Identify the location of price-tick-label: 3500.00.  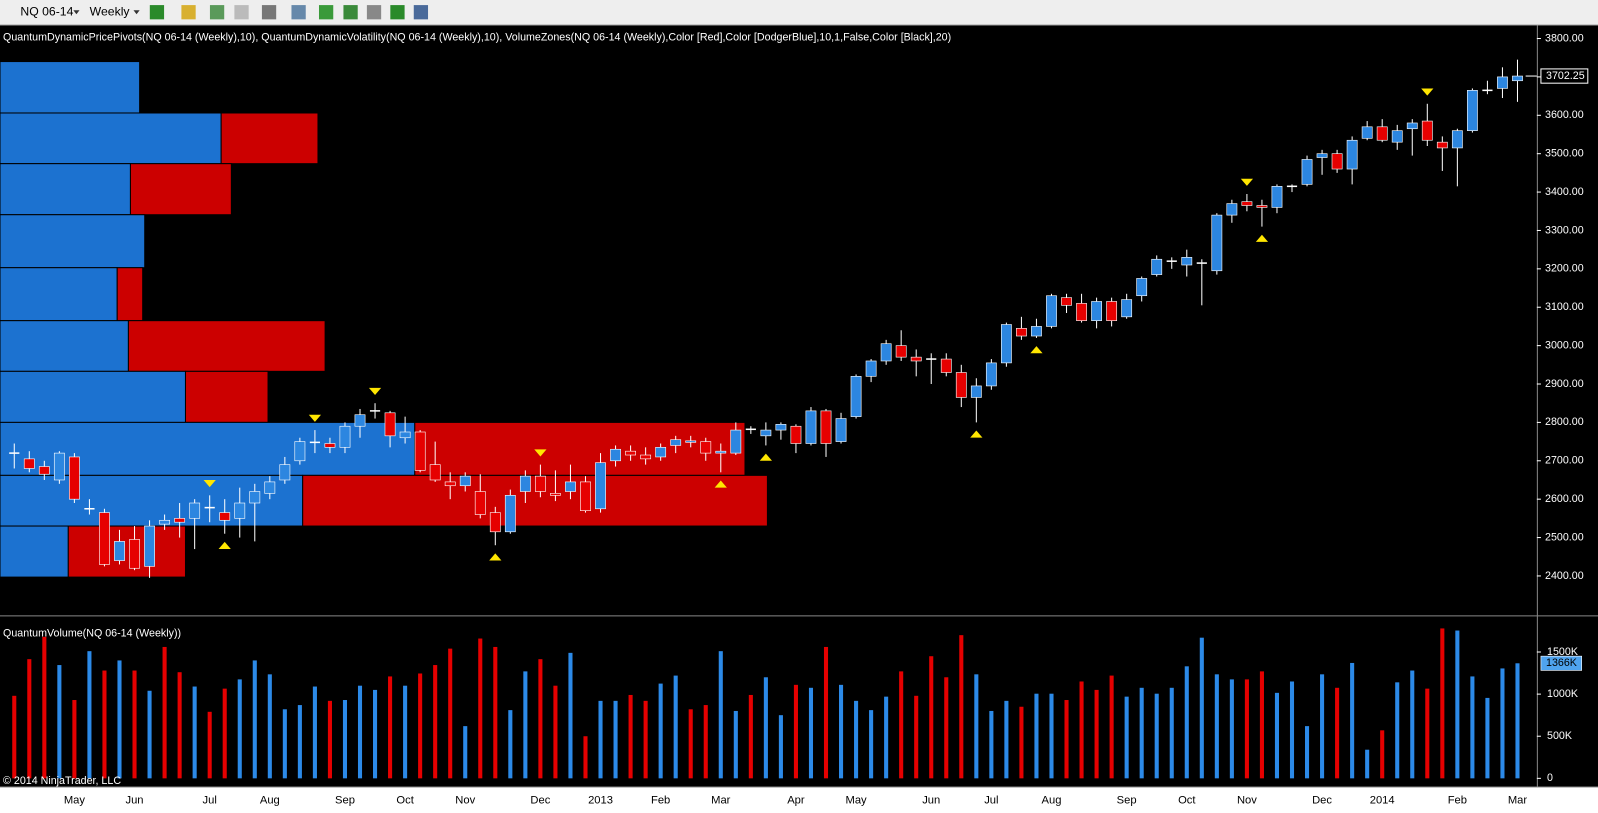
(1564, 154).